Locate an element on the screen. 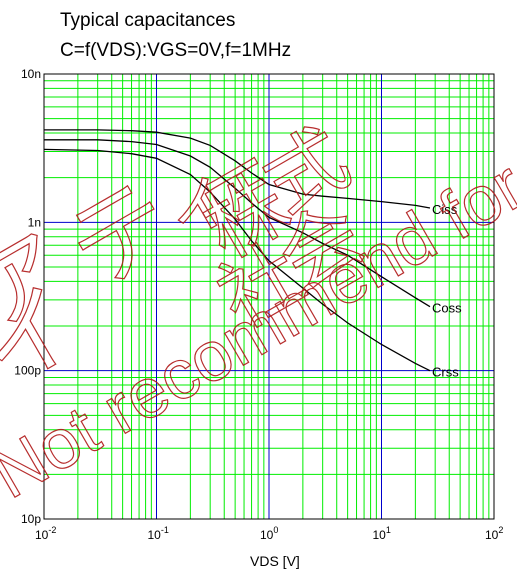 This screenshot has height=581, width=517. series-crss-label: Crss is located at coordinates (445, 372).